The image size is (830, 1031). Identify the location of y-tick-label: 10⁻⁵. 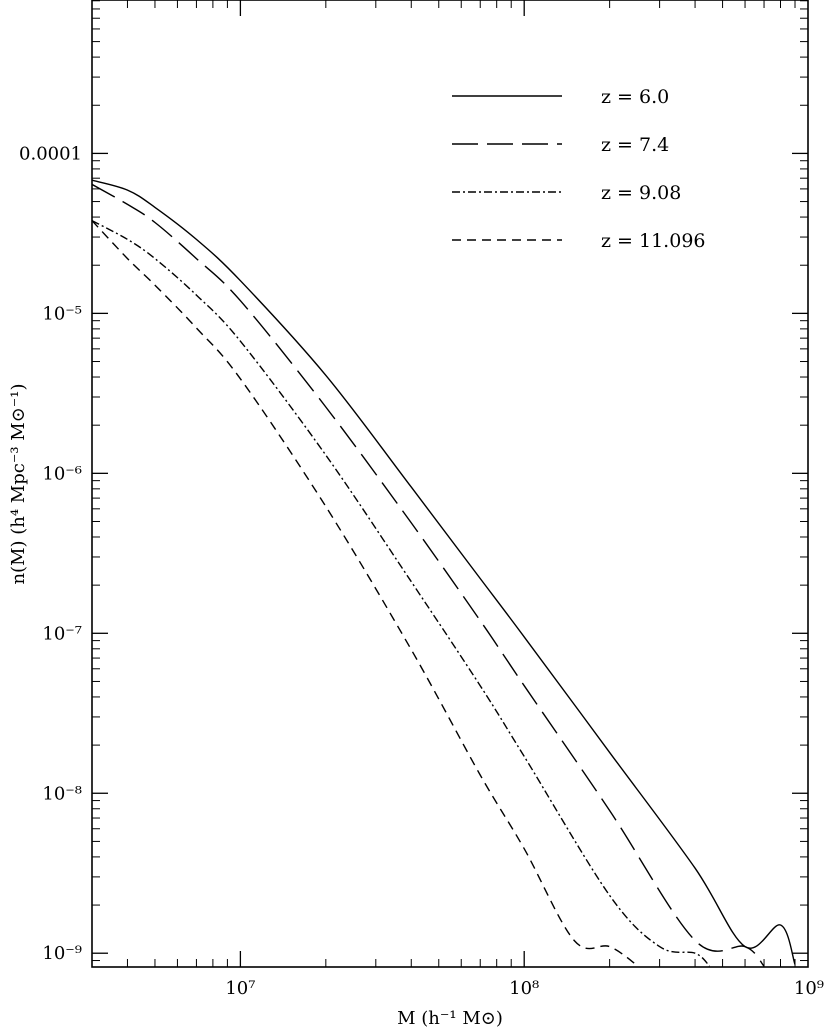
(62, 313).